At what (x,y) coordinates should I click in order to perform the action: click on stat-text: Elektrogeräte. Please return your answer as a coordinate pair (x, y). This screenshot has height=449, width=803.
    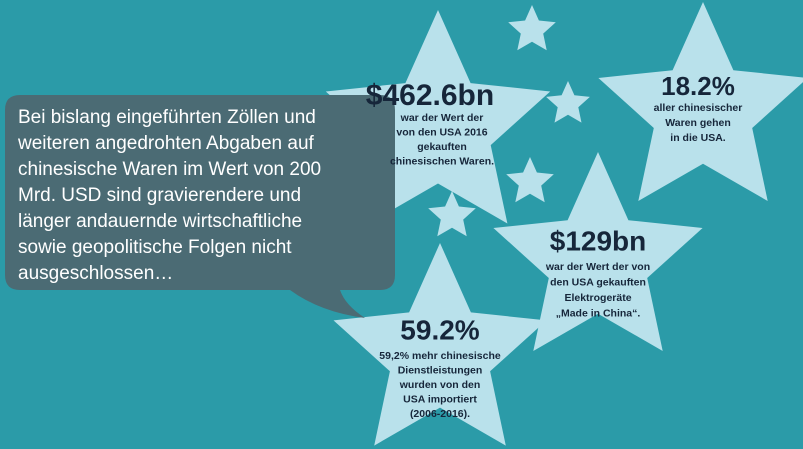
    Looking at the image, I should click on (597, 298).